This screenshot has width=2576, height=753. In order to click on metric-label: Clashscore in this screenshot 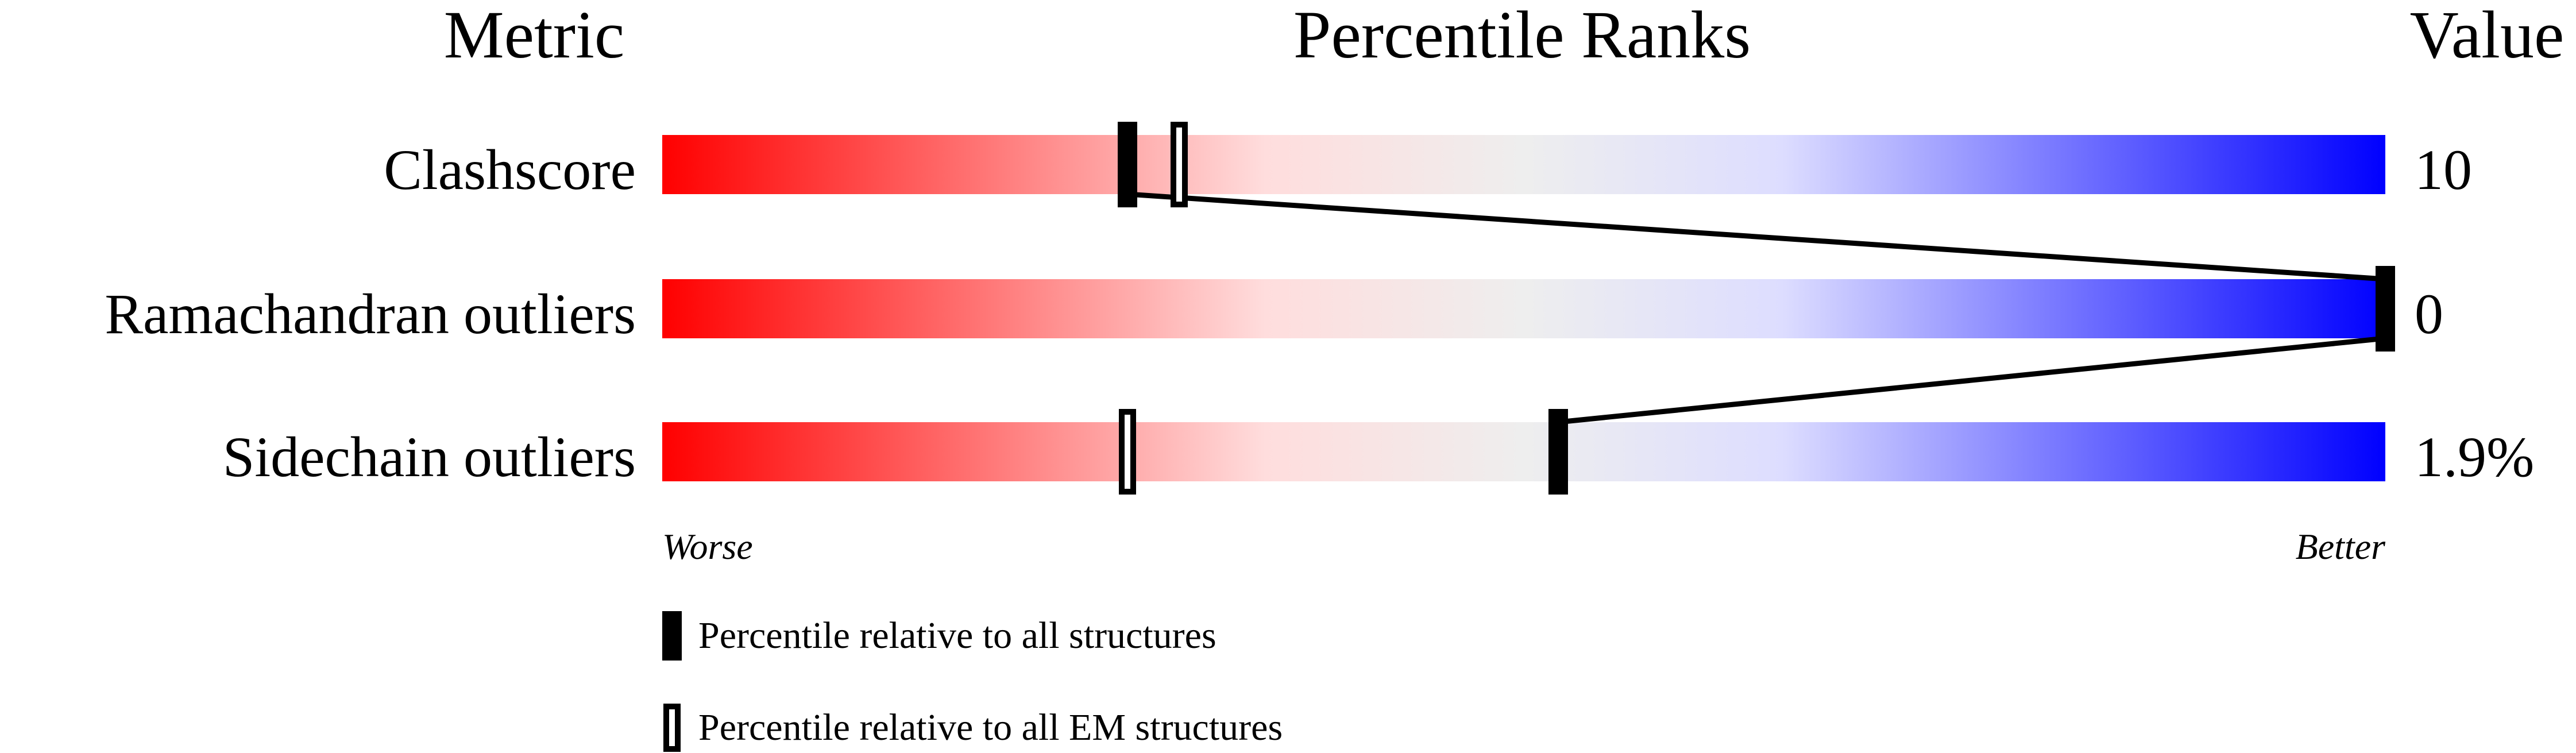, I will do `click(510, 170)`.